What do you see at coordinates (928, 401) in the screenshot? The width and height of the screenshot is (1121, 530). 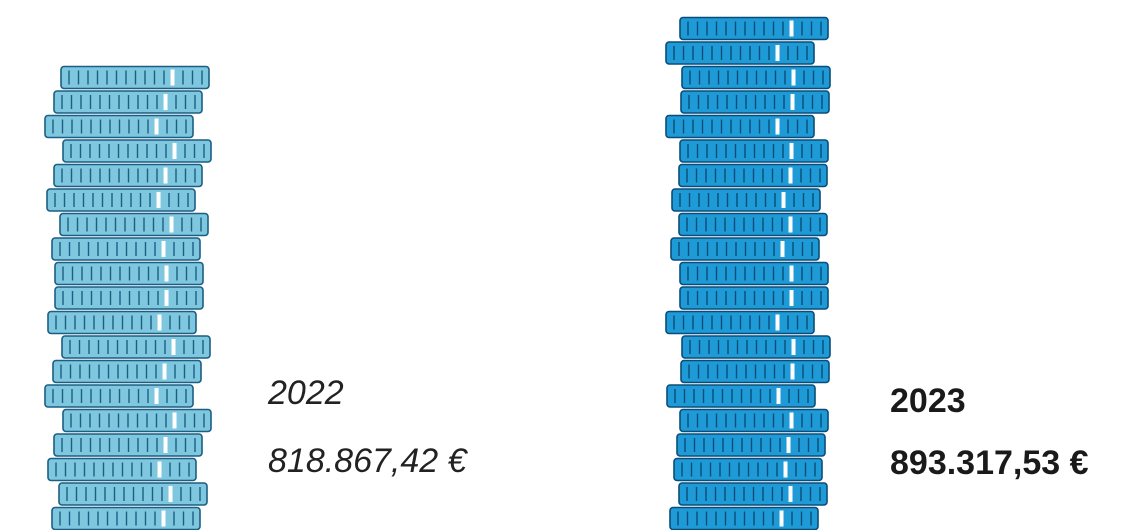 I see `year-2023: 2023` at bounding box center [928, 401].